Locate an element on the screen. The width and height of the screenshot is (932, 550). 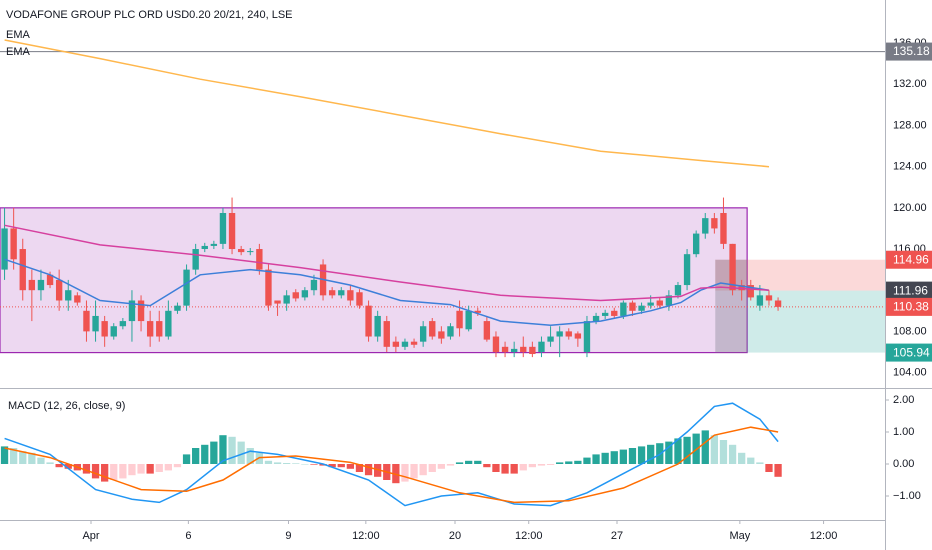
x-tick-label: 20 is located at coordinates (455, 536).